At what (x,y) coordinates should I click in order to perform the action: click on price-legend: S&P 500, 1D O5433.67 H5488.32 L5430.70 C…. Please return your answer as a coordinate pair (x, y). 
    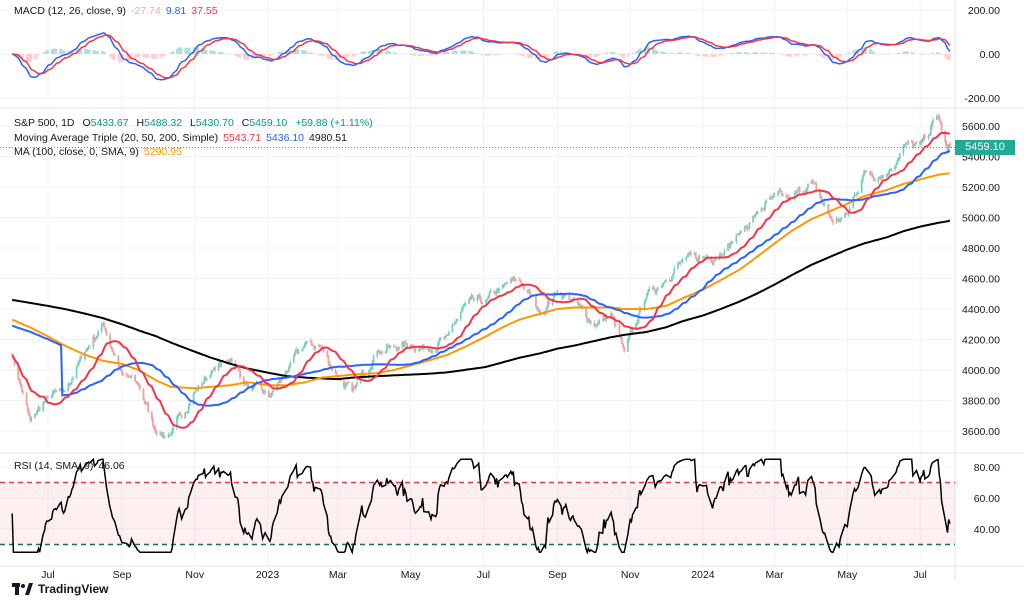
    Looking at the image, I should click on (196, 123).